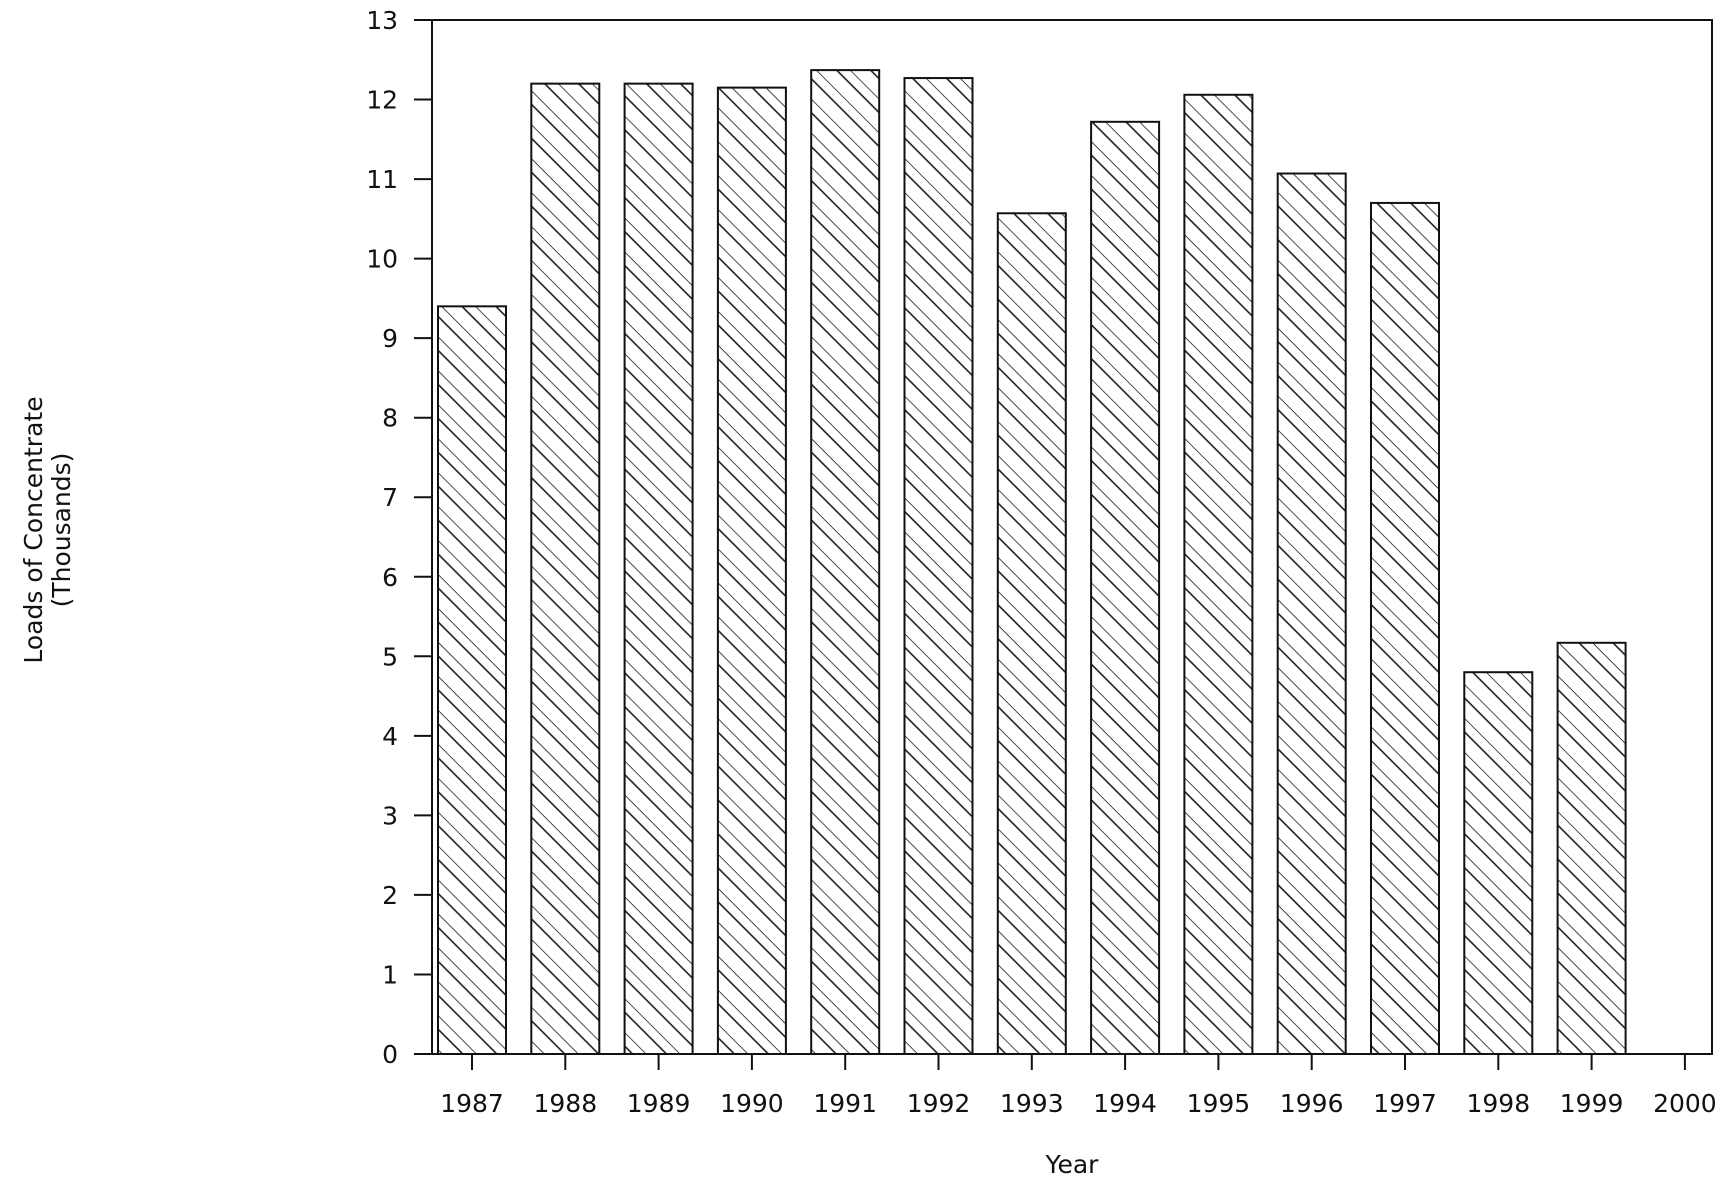 The image size is (1724, 1185). What do you see at coordinates (382, 20) in the screenshot?
I see `y-tick-label: 13` at bounding box center [382, 20].